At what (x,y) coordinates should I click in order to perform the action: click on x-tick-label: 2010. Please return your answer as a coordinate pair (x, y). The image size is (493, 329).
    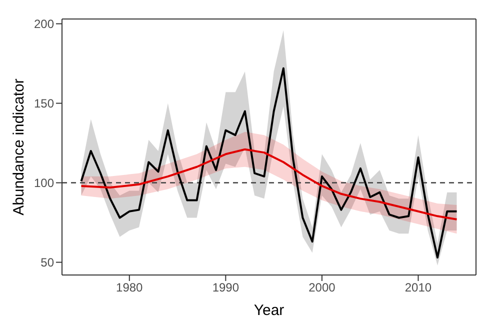
    Looking at the image, I should click on (418, 287).